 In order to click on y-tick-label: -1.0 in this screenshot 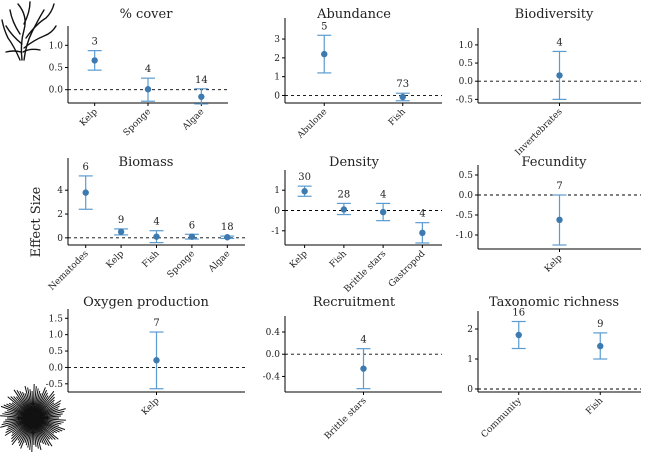, I will do `click(465, 236)`.